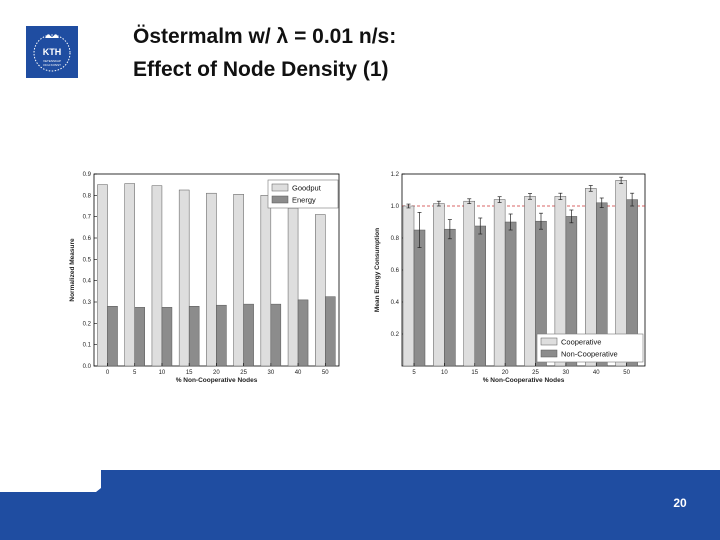  What do you see at coordinates (87, 239) in the screenshot?
I see `left-chart-y-tick-label: 0.6` at bounding box center [87, 239].